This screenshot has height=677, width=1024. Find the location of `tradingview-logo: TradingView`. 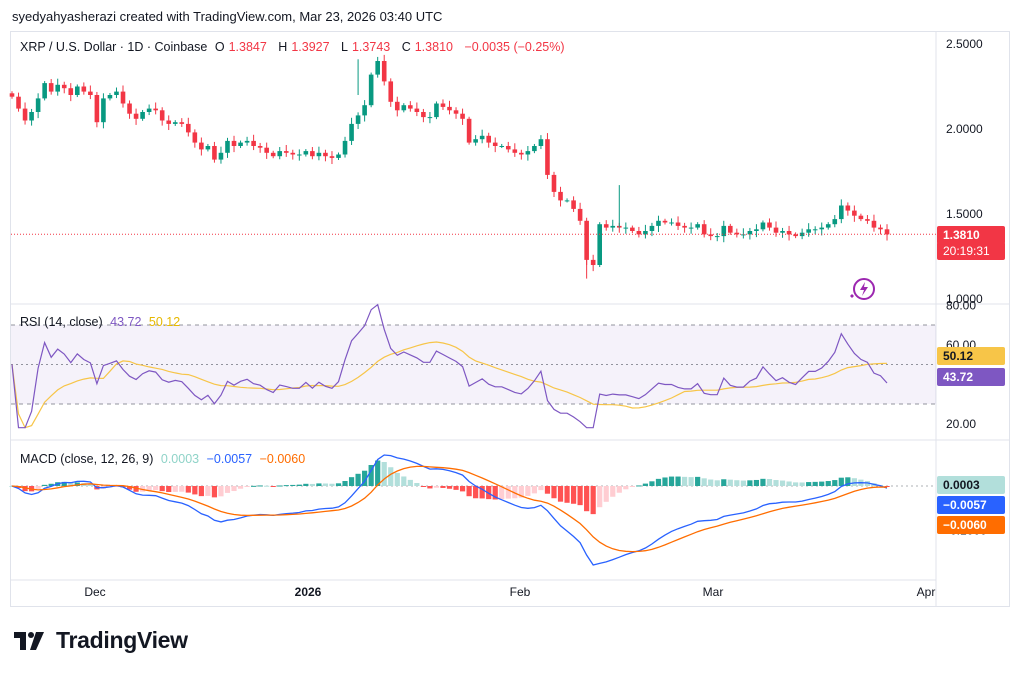

tradingview-logo: TradingView is located at coordinates (101, 640).